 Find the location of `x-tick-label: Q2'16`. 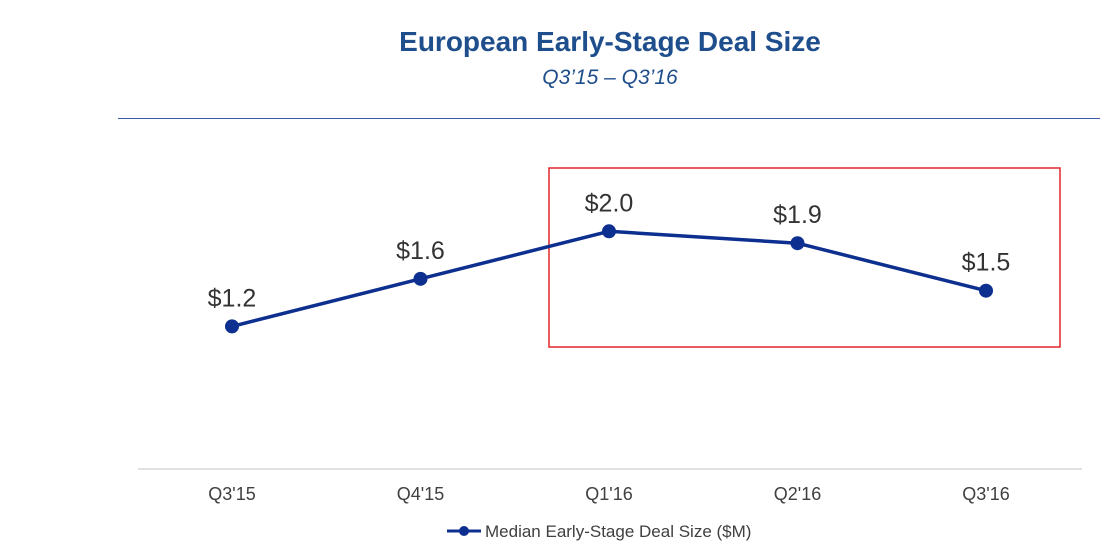

x-tick-label: Q2'16 is located at coordinates (797, 494).